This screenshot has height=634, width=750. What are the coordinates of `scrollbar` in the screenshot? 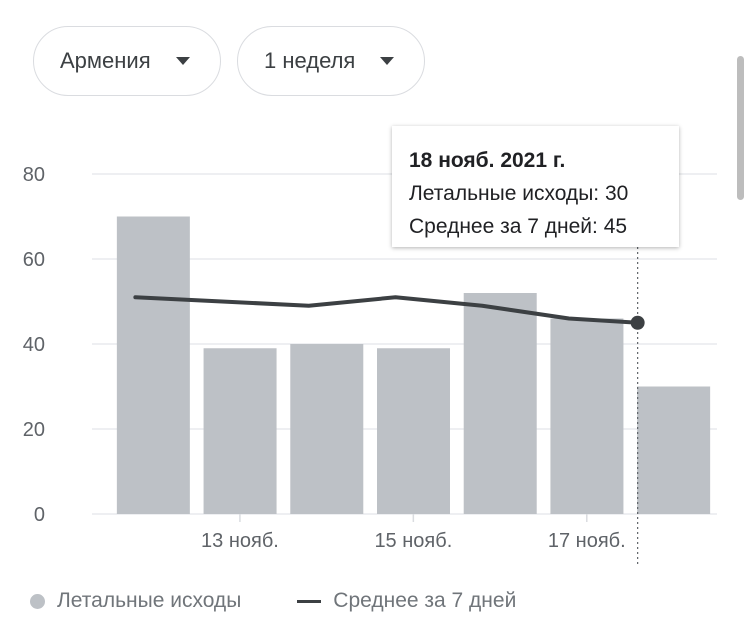 It's located at (740, 128).